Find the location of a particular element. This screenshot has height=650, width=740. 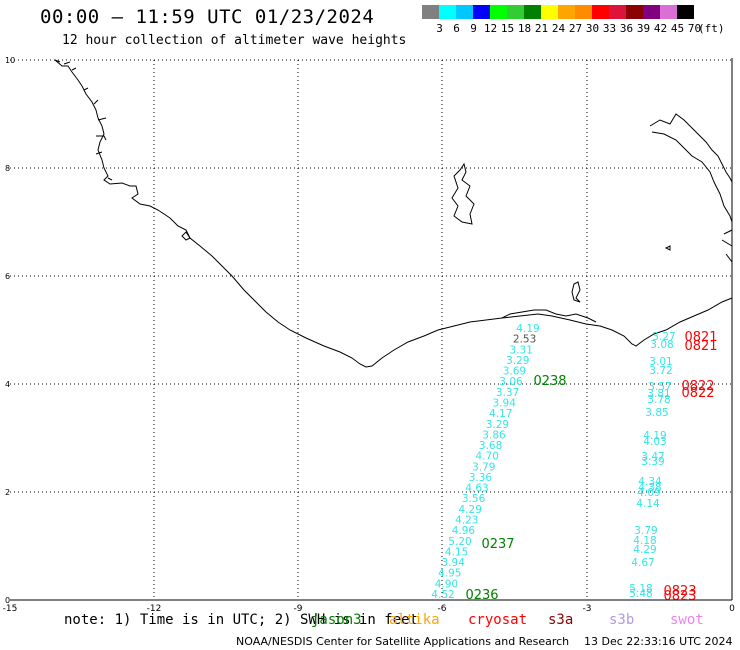

wave-height-label: 4.34 is located at coordinates (650, 482).